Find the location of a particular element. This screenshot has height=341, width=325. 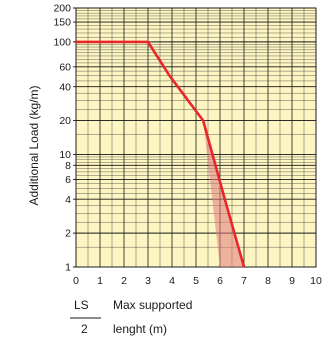

y-tick-label: 100 is located at coordinates (62, 43).